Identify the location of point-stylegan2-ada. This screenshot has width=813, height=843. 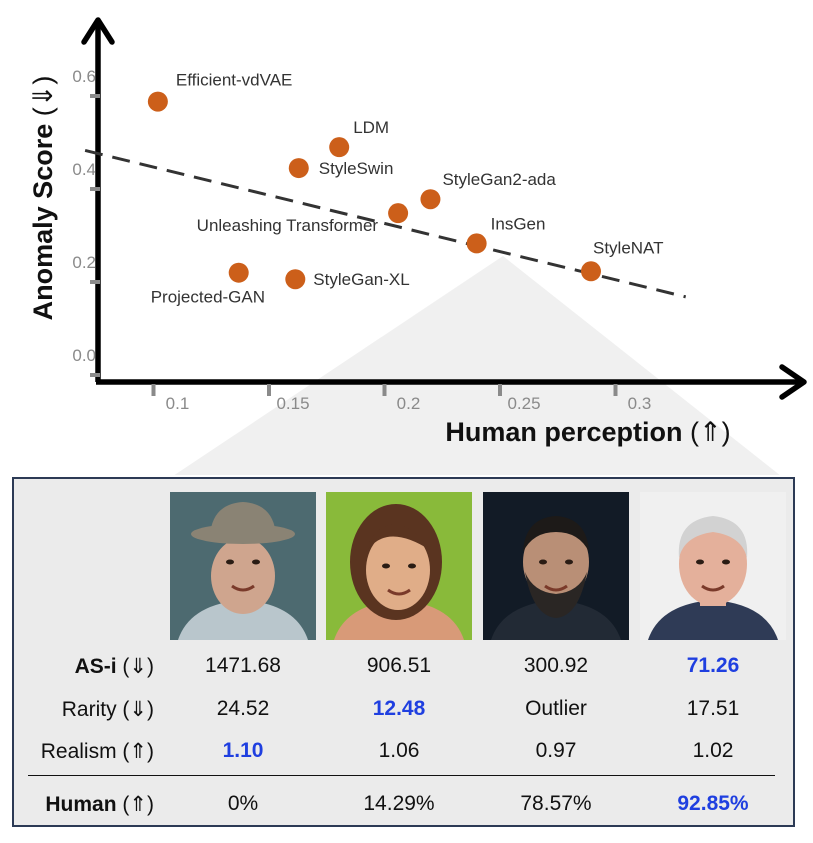
(430, 199).